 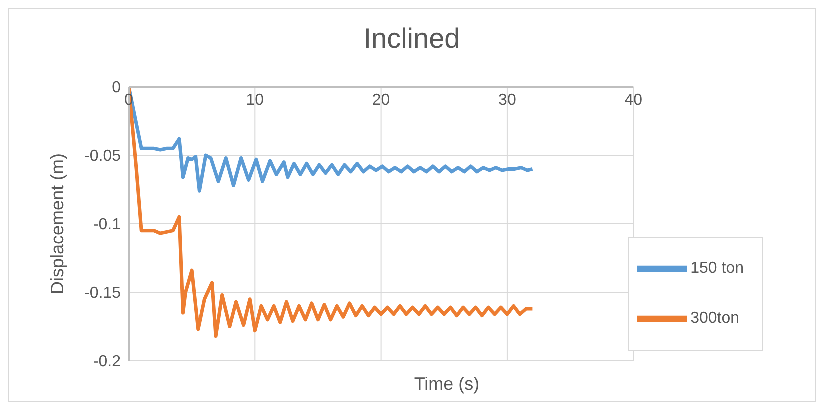 I want to click on chart-title: Inclined, so click(x=412, y=39).